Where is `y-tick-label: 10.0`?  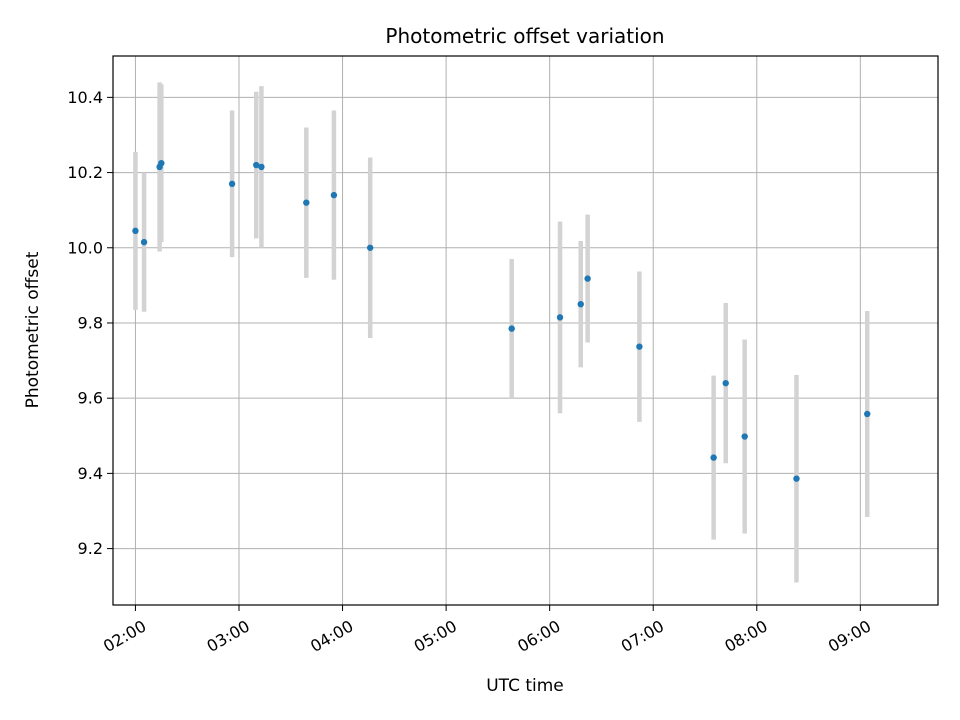 y-tick-label: 10.0 is located at coordinates (85, 247).